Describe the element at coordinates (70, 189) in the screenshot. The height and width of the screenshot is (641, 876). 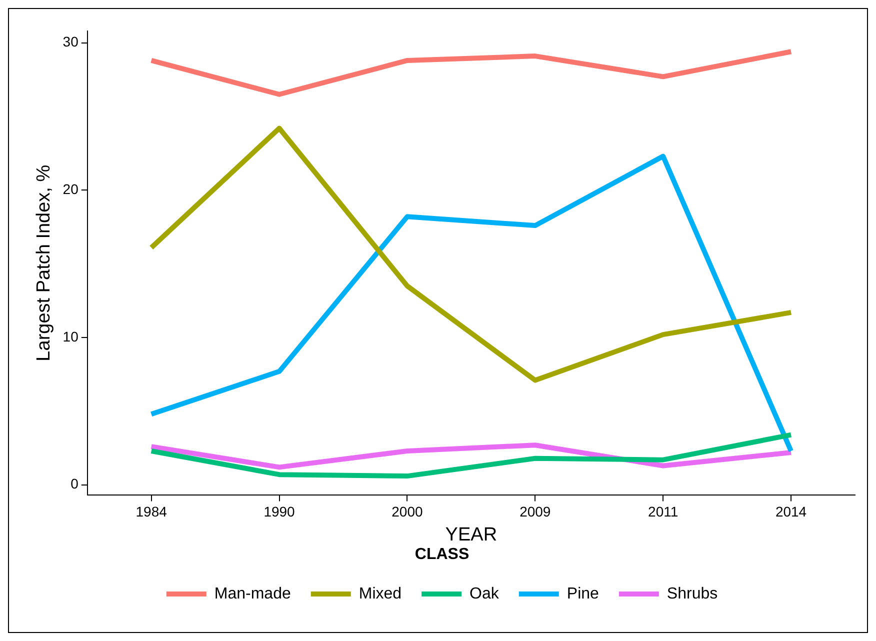
I see `y-tick-label: 20` at that location.